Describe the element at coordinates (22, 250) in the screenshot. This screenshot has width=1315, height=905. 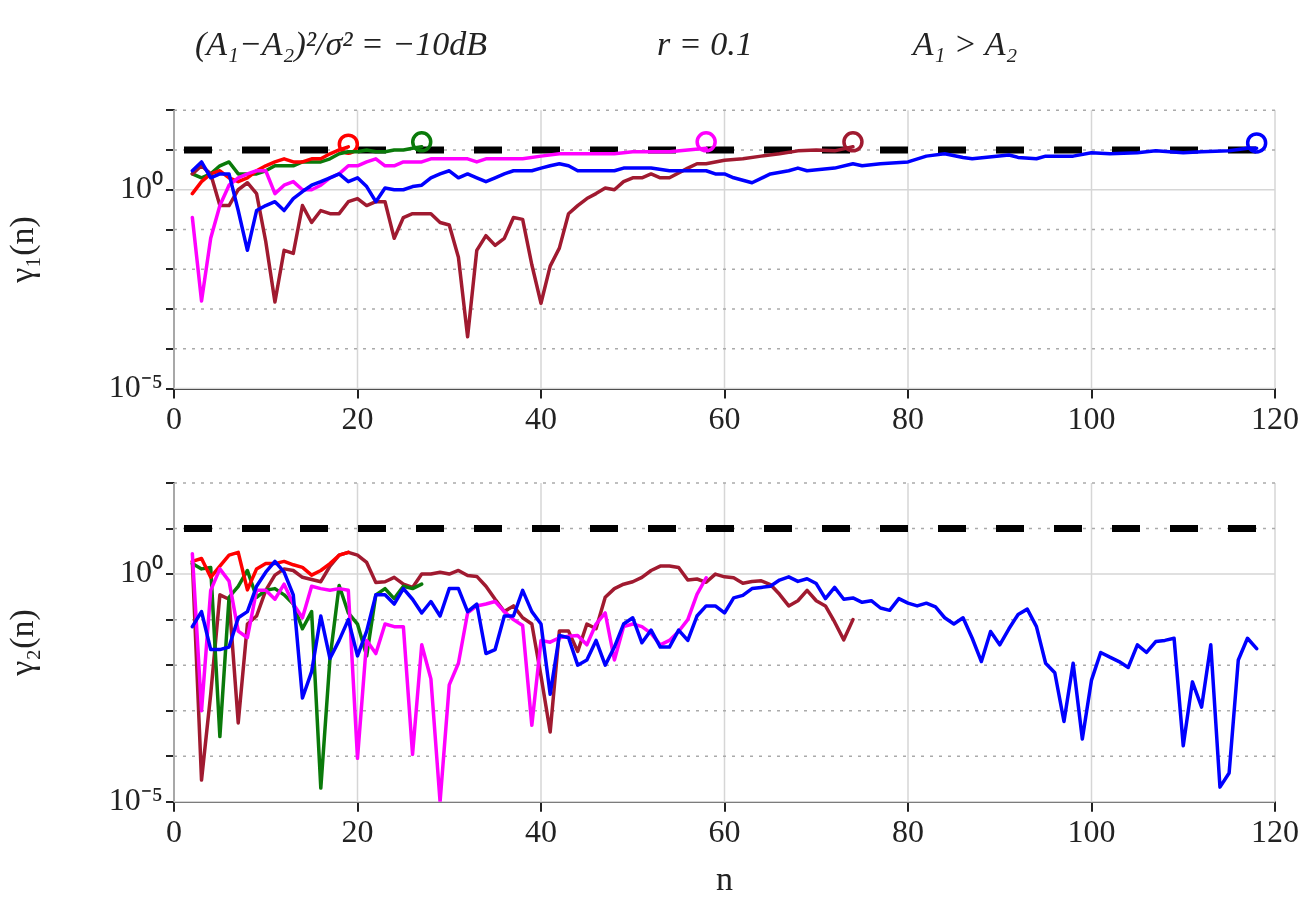
I see `y-axis-title: γ₁(n)` at that location.